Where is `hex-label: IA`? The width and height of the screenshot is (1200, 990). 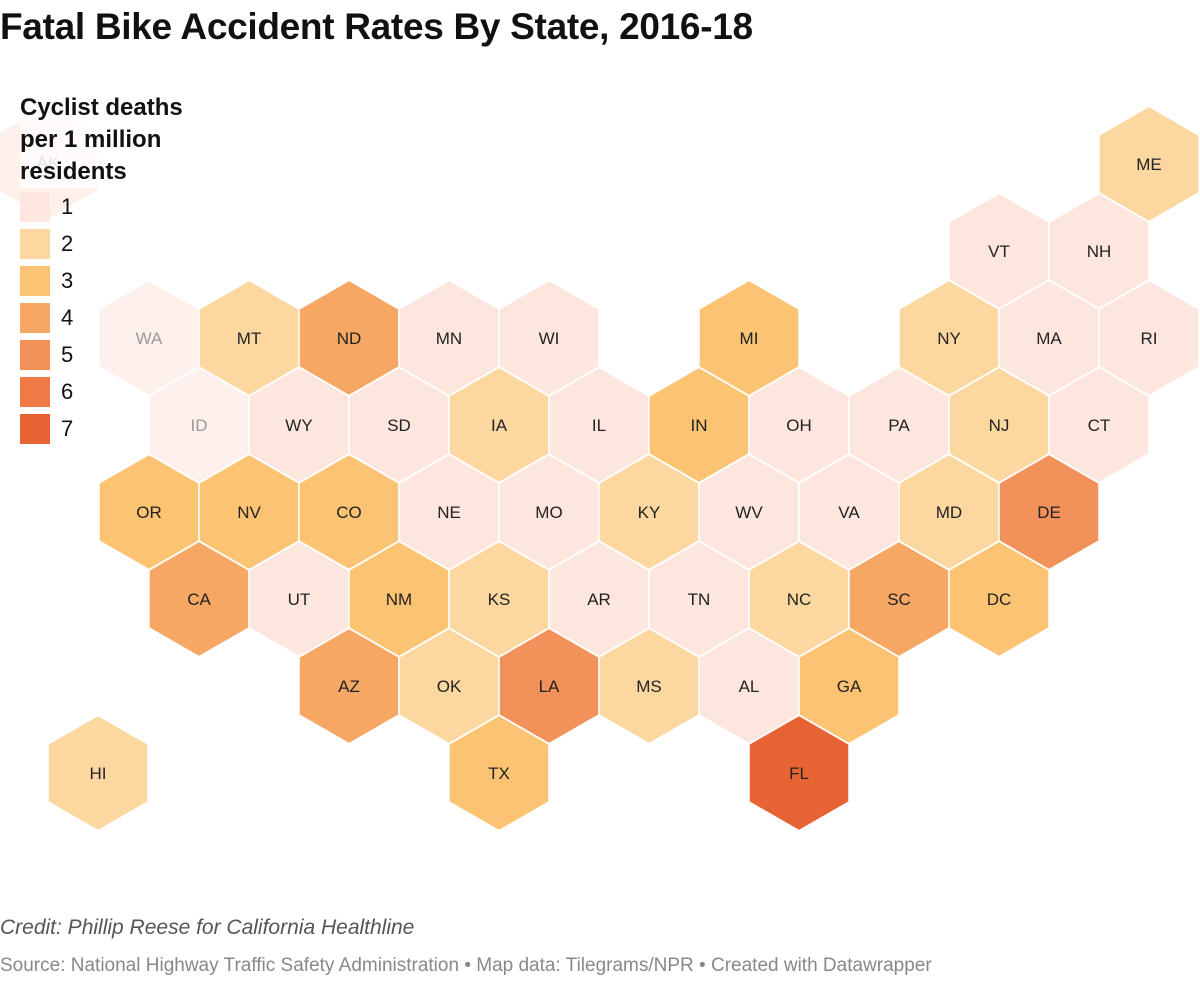
hex-label: IA is located at coordinates (499, 425).